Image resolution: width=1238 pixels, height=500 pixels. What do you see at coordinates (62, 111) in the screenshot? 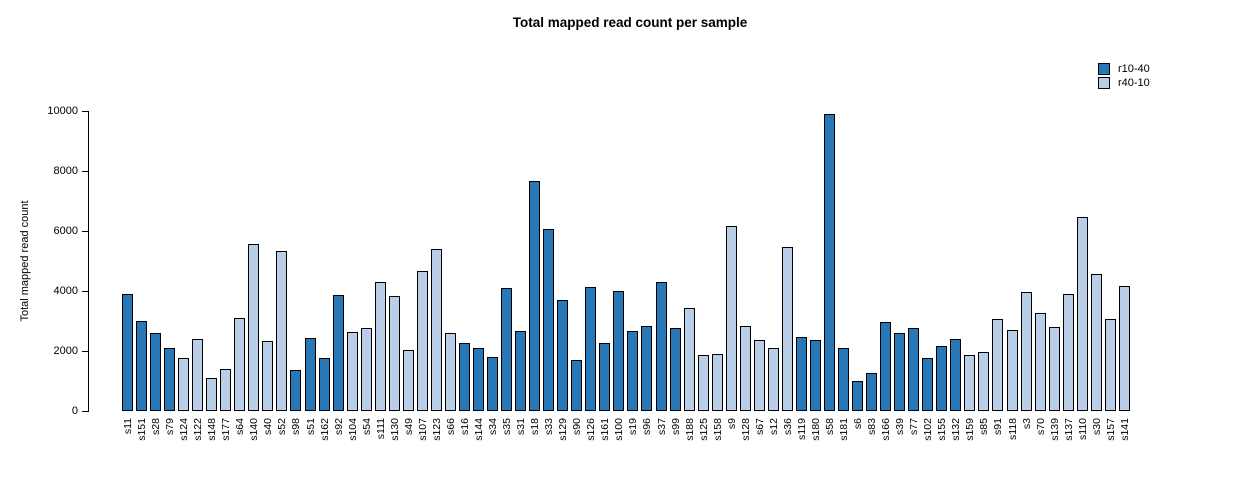
I see `y-axis-tick-label: 10000` at bounding box center [62, 111].